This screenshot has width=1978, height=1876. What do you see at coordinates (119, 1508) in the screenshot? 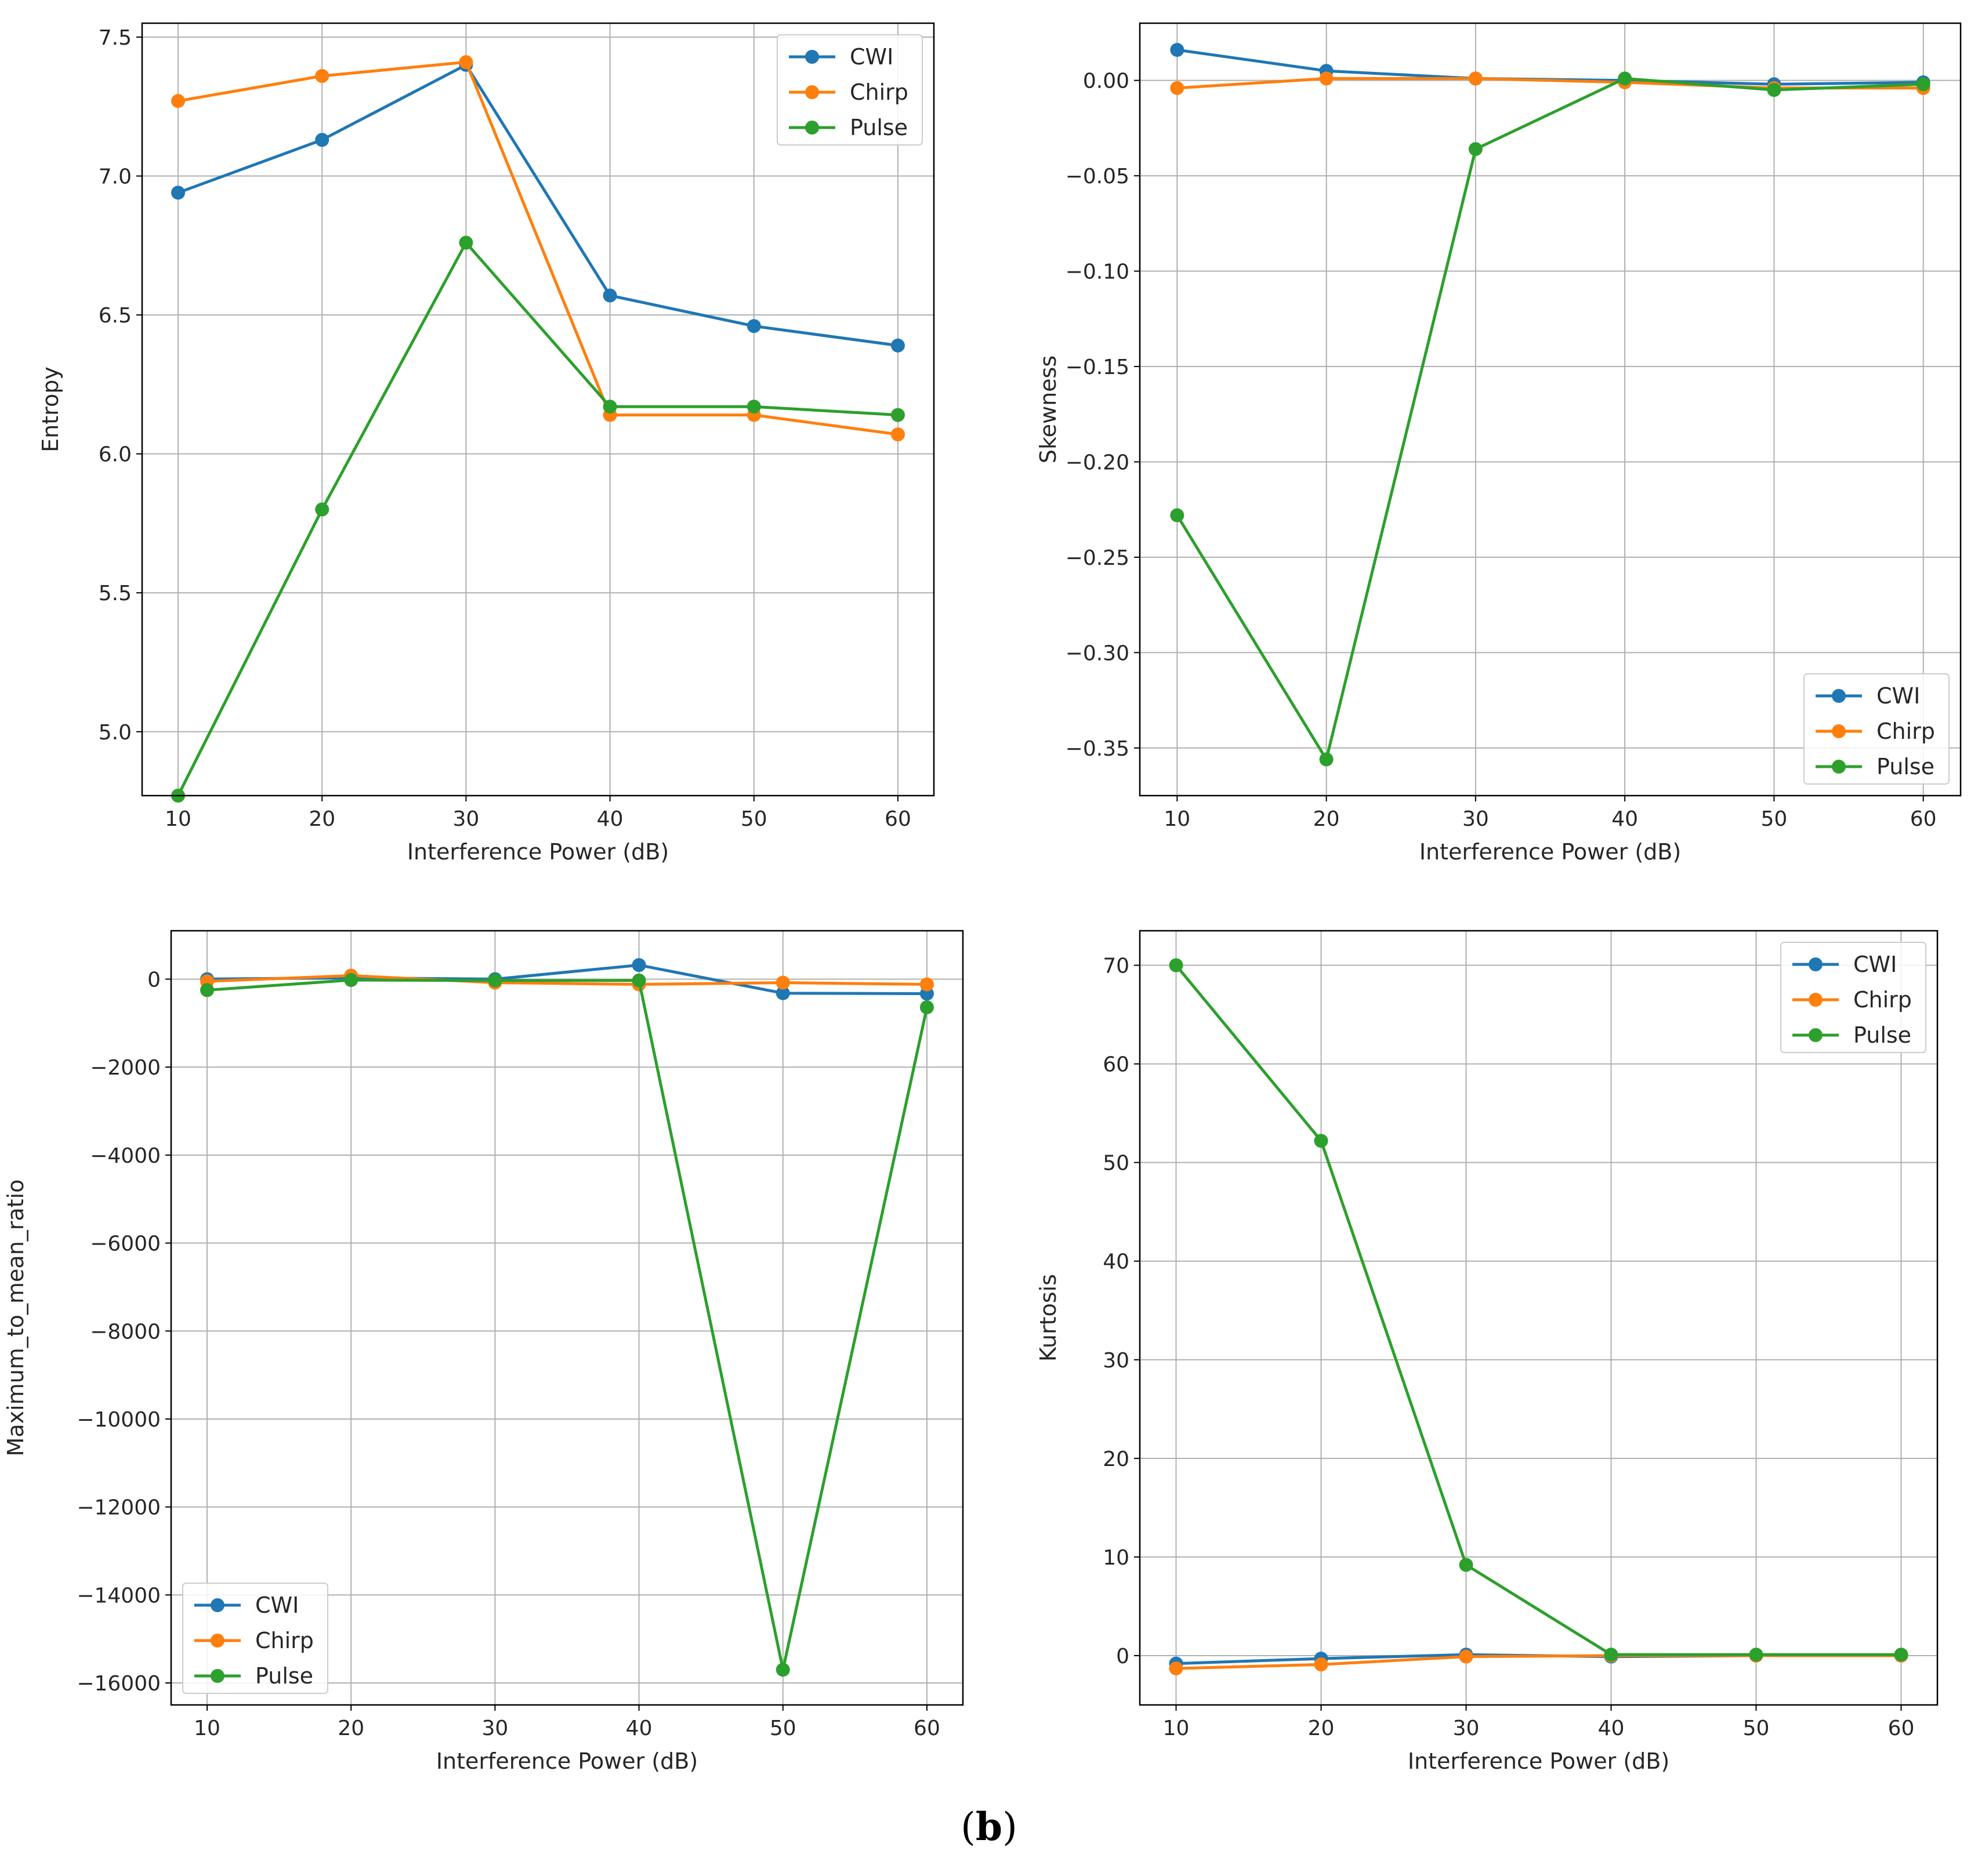
I see `y-tick-label: −12000` at bounding box center [119, 1508].